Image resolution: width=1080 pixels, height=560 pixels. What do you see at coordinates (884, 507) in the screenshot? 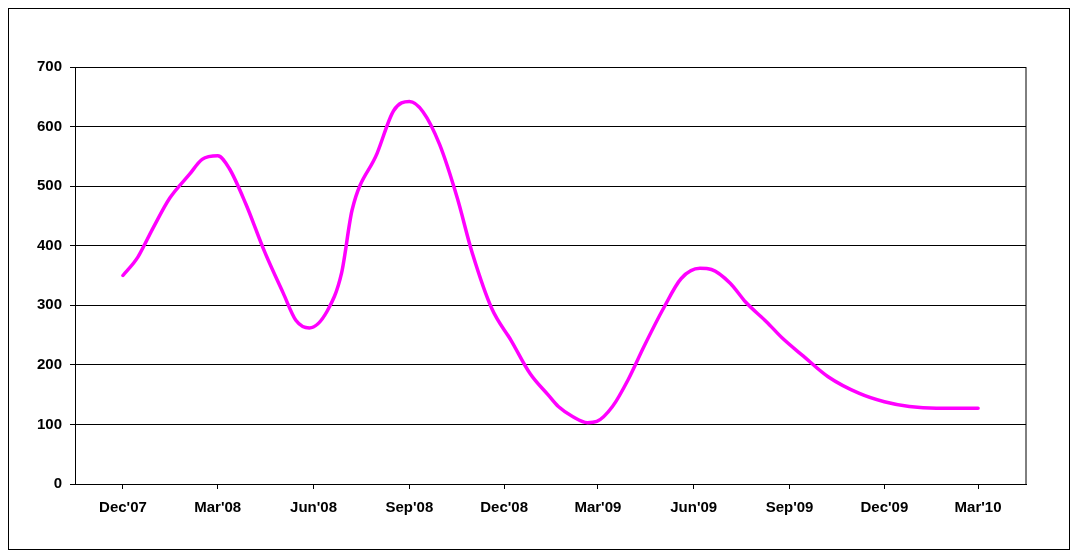
I see `x-tick-label: Dec'09` at bounding box center [884, 507].